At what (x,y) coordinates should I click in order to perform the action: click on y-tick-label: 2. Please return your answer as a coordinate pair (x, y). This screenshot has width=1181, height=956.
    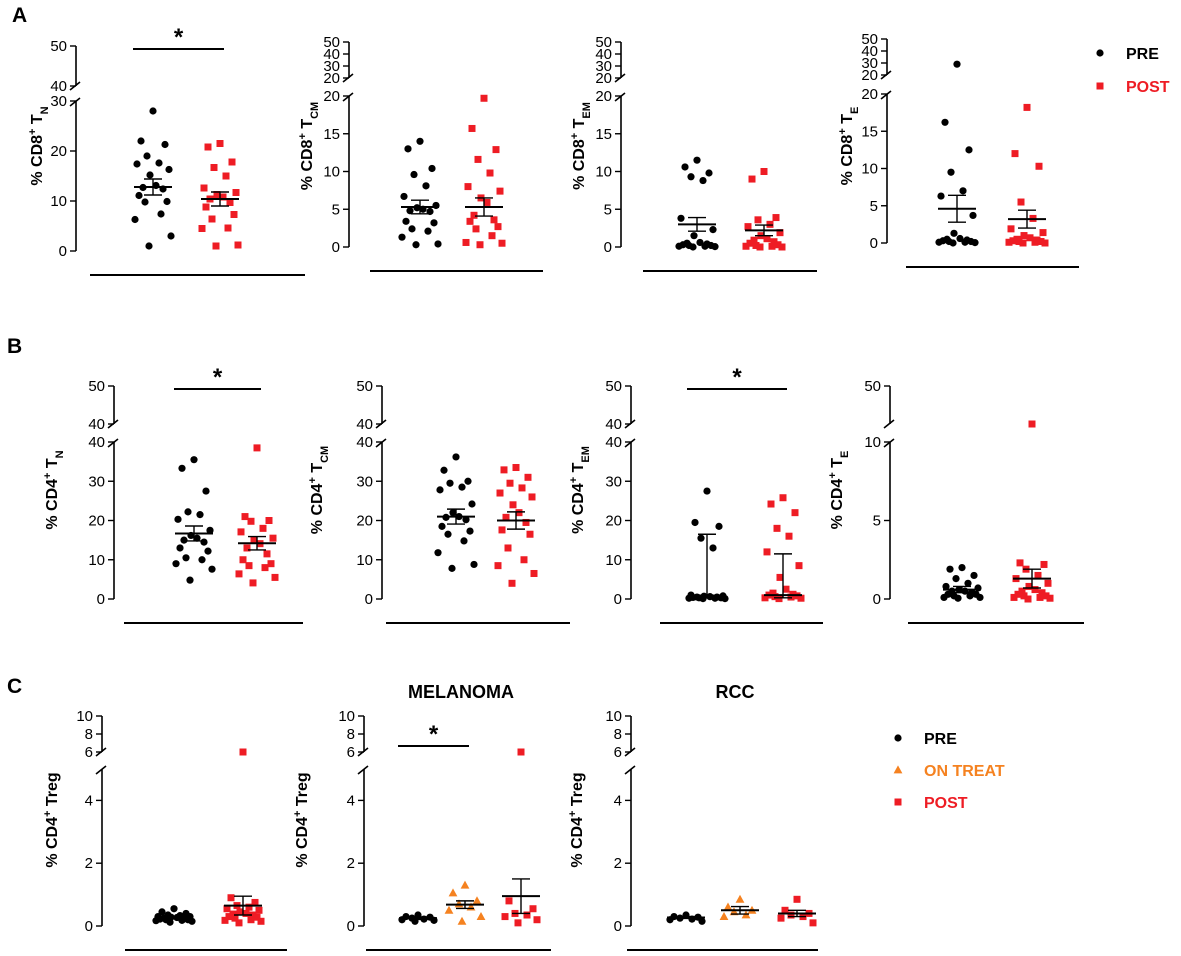
    Looking at the image, I should click on (351, 863).